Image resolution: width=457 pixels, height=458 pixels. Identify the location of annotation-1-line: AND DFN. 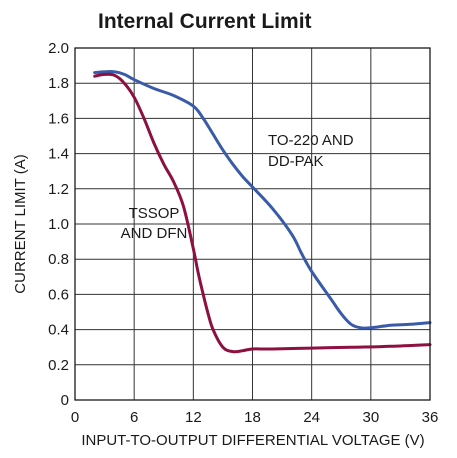
(154, 233).